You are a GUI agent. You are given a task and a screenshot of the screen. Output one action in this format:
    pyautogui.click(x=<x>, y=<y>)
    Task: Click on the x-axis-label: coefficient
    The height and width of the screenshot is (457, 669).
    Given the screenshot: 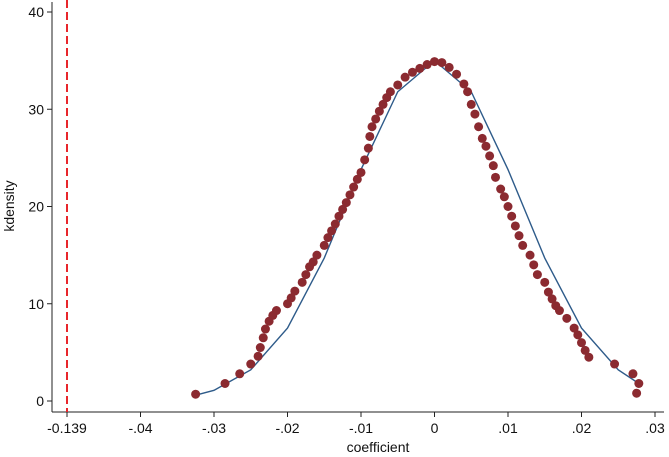 What is the action you would take?
    pyautogui.click(x=378, y=447)
    